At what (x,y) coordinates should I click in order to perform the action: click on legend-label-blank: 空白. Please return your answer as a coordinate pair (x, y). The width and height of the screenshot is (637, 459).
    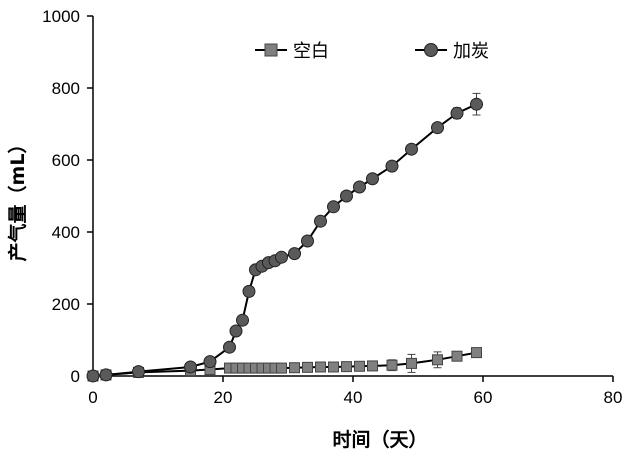
    Looking at the image, I should click on (311, 51).